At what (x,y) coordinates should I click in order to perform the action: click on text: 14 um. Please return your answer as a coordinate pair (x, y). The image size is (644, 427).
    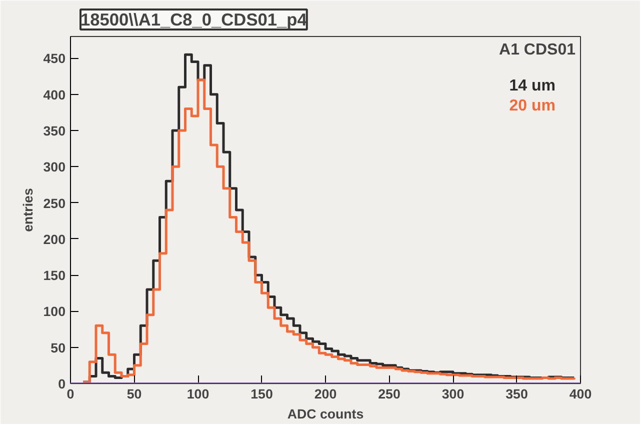
    Looking at the image, I should click on (532, 86).